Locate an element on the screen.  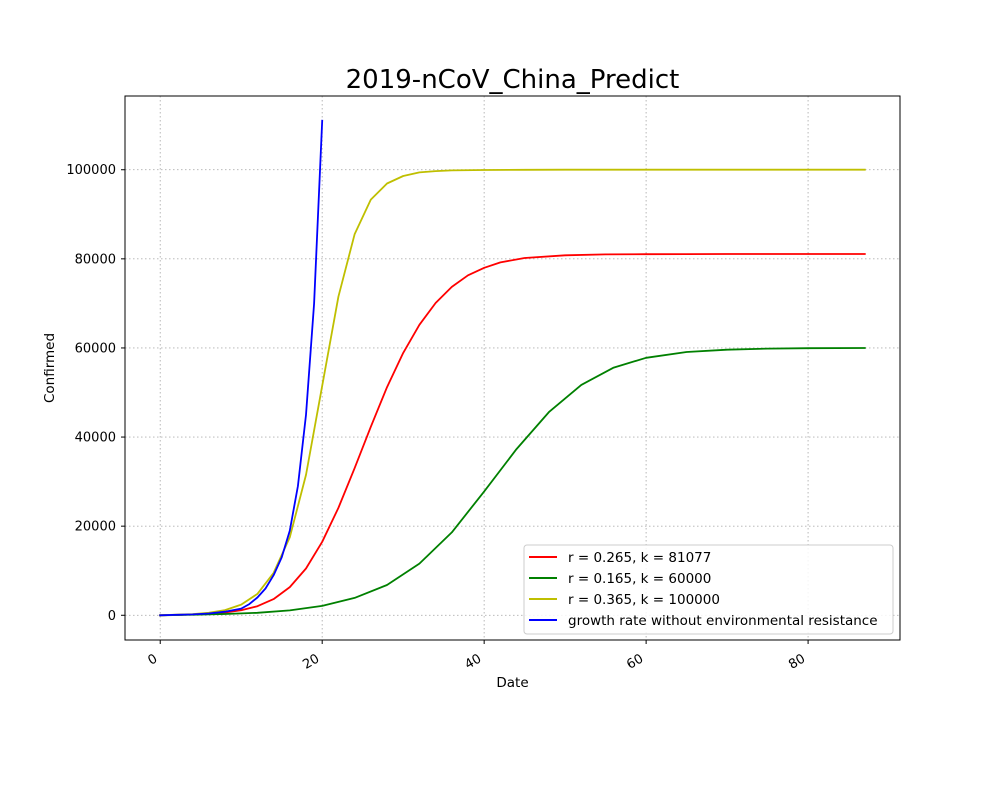
legend-entry-2: r = 0.165, k = 60000 is located at coordinates (639, 579).